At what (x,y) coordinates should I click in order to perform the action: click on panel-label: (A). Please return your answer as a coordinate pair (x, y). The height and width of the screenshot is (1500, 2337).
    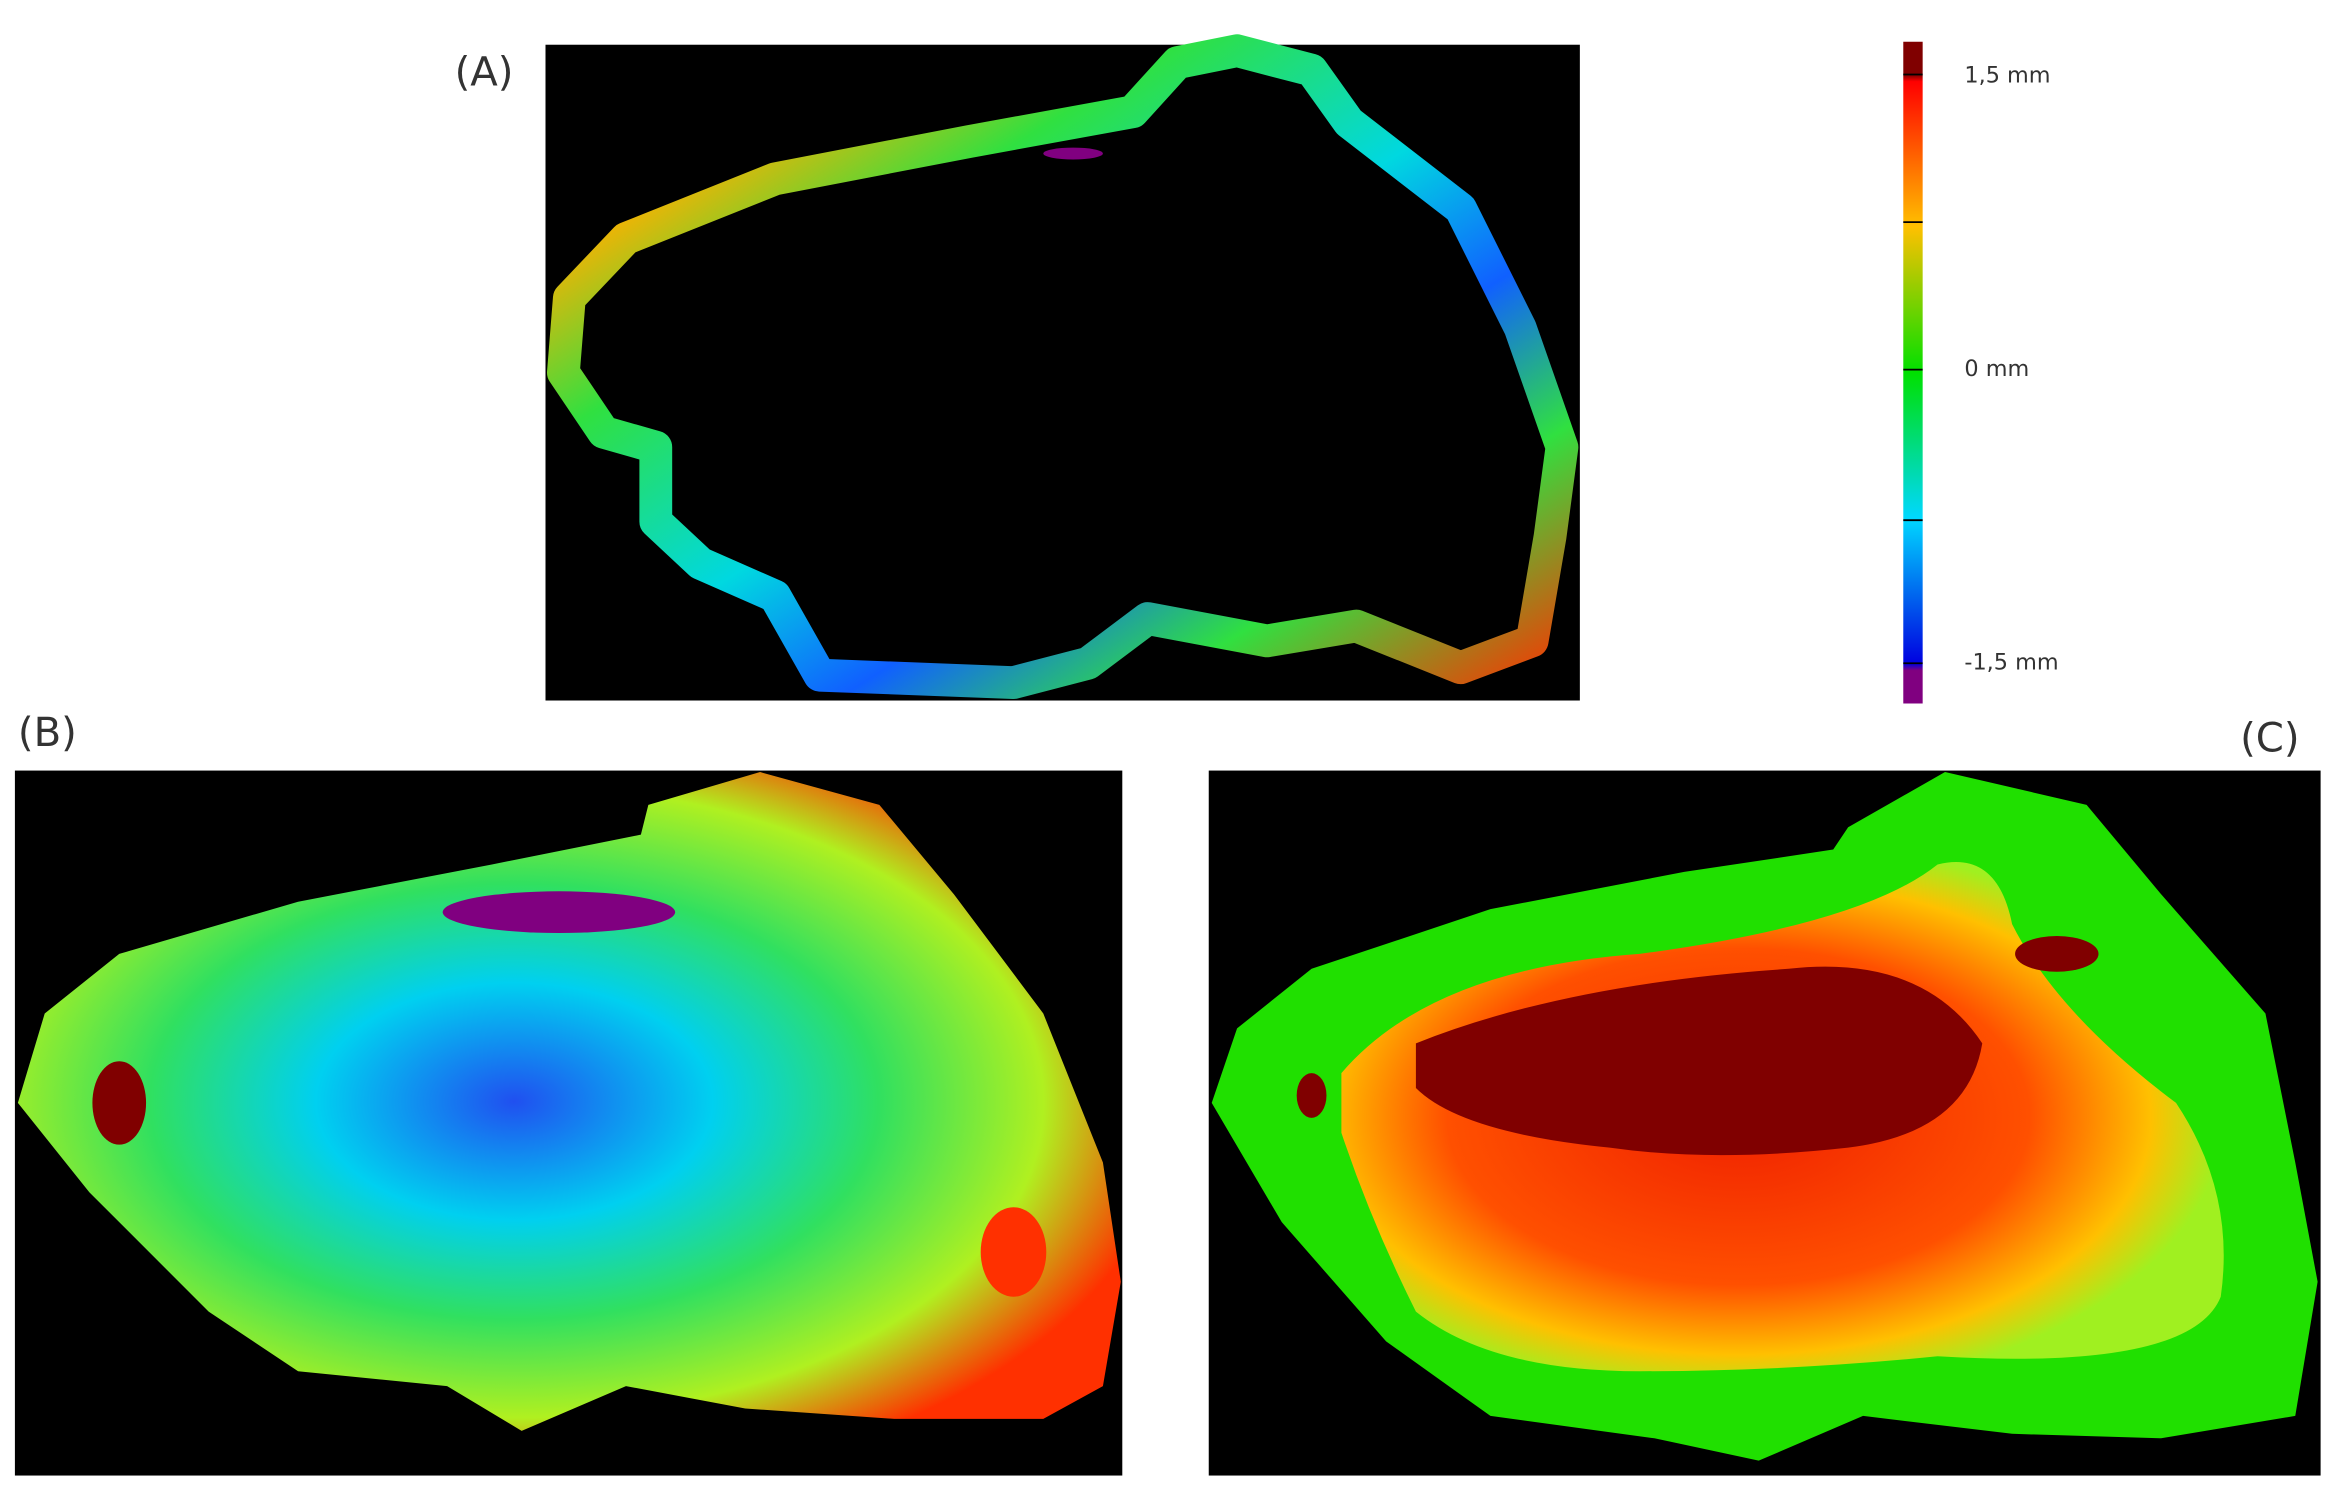
    Looking at the image, I should click on (484, 73).